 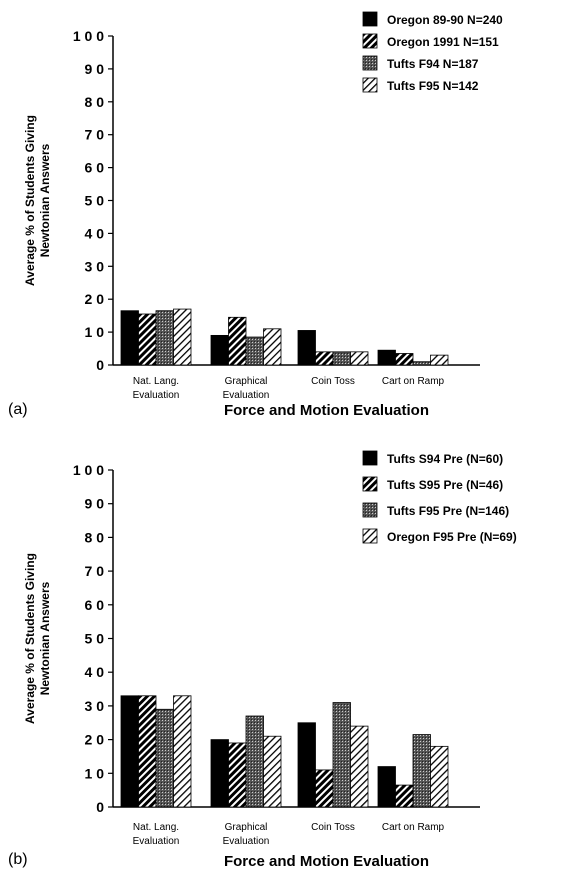 What do you see at coordinates (443, 42) in the screenshot?
I see `legend-label: Oregon 1991 N=151` at bounding box center [443, 42].